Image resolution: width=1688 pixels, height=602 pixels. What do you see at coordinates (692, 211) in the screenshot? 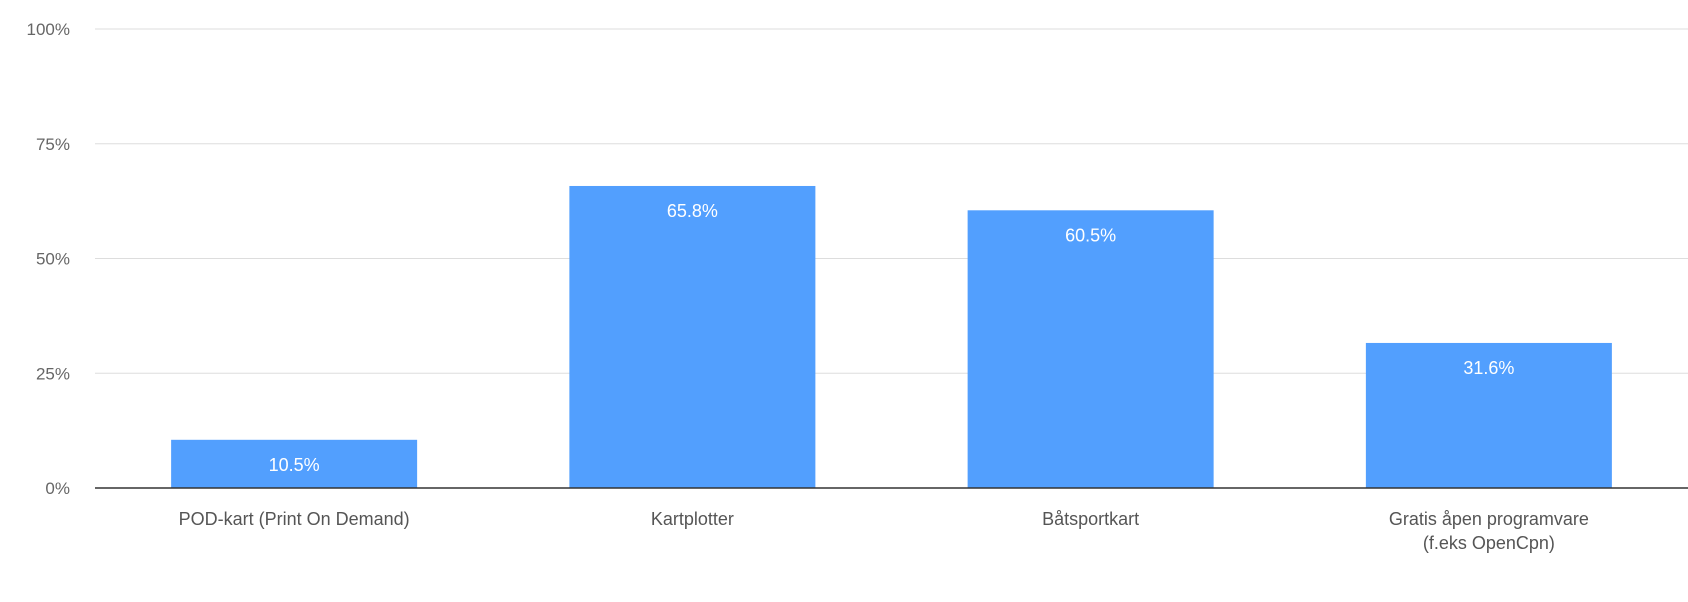
I see `bar-value-label: 65.8%` at bounding box center [692, 211].